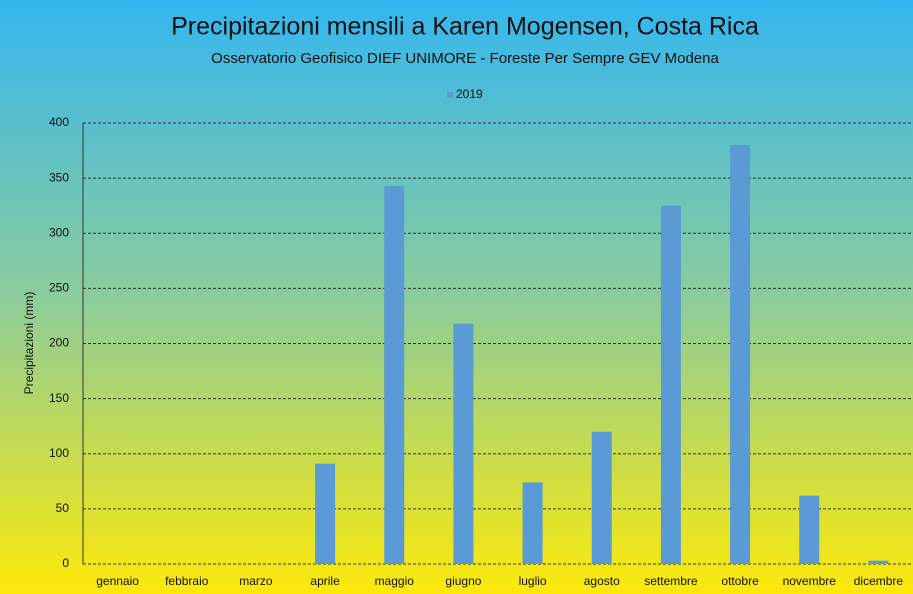  Describe the element at coordinates (533, 581) in the screenshot. I see `x-tick-label: luglio` at that location.